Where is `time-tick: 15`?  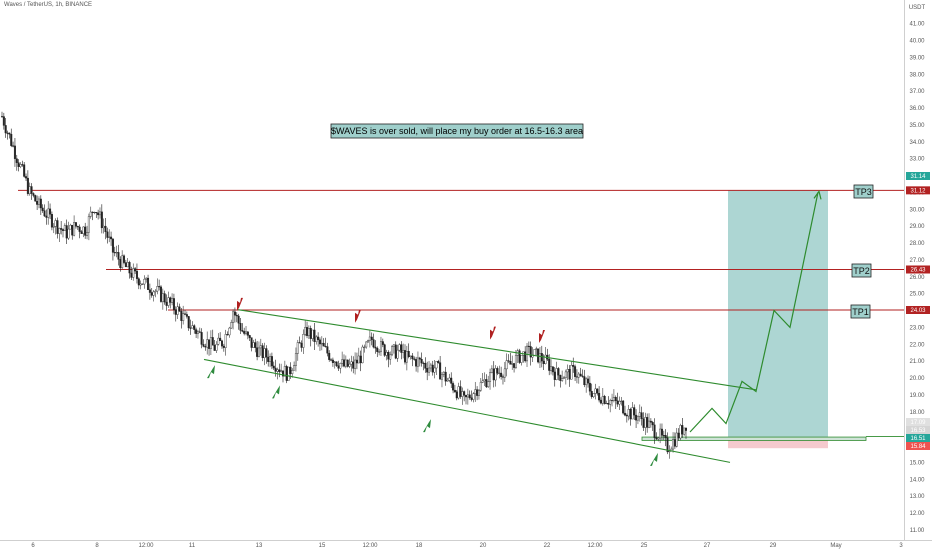 time-tick: 15 is located at coordinates (322, 546).